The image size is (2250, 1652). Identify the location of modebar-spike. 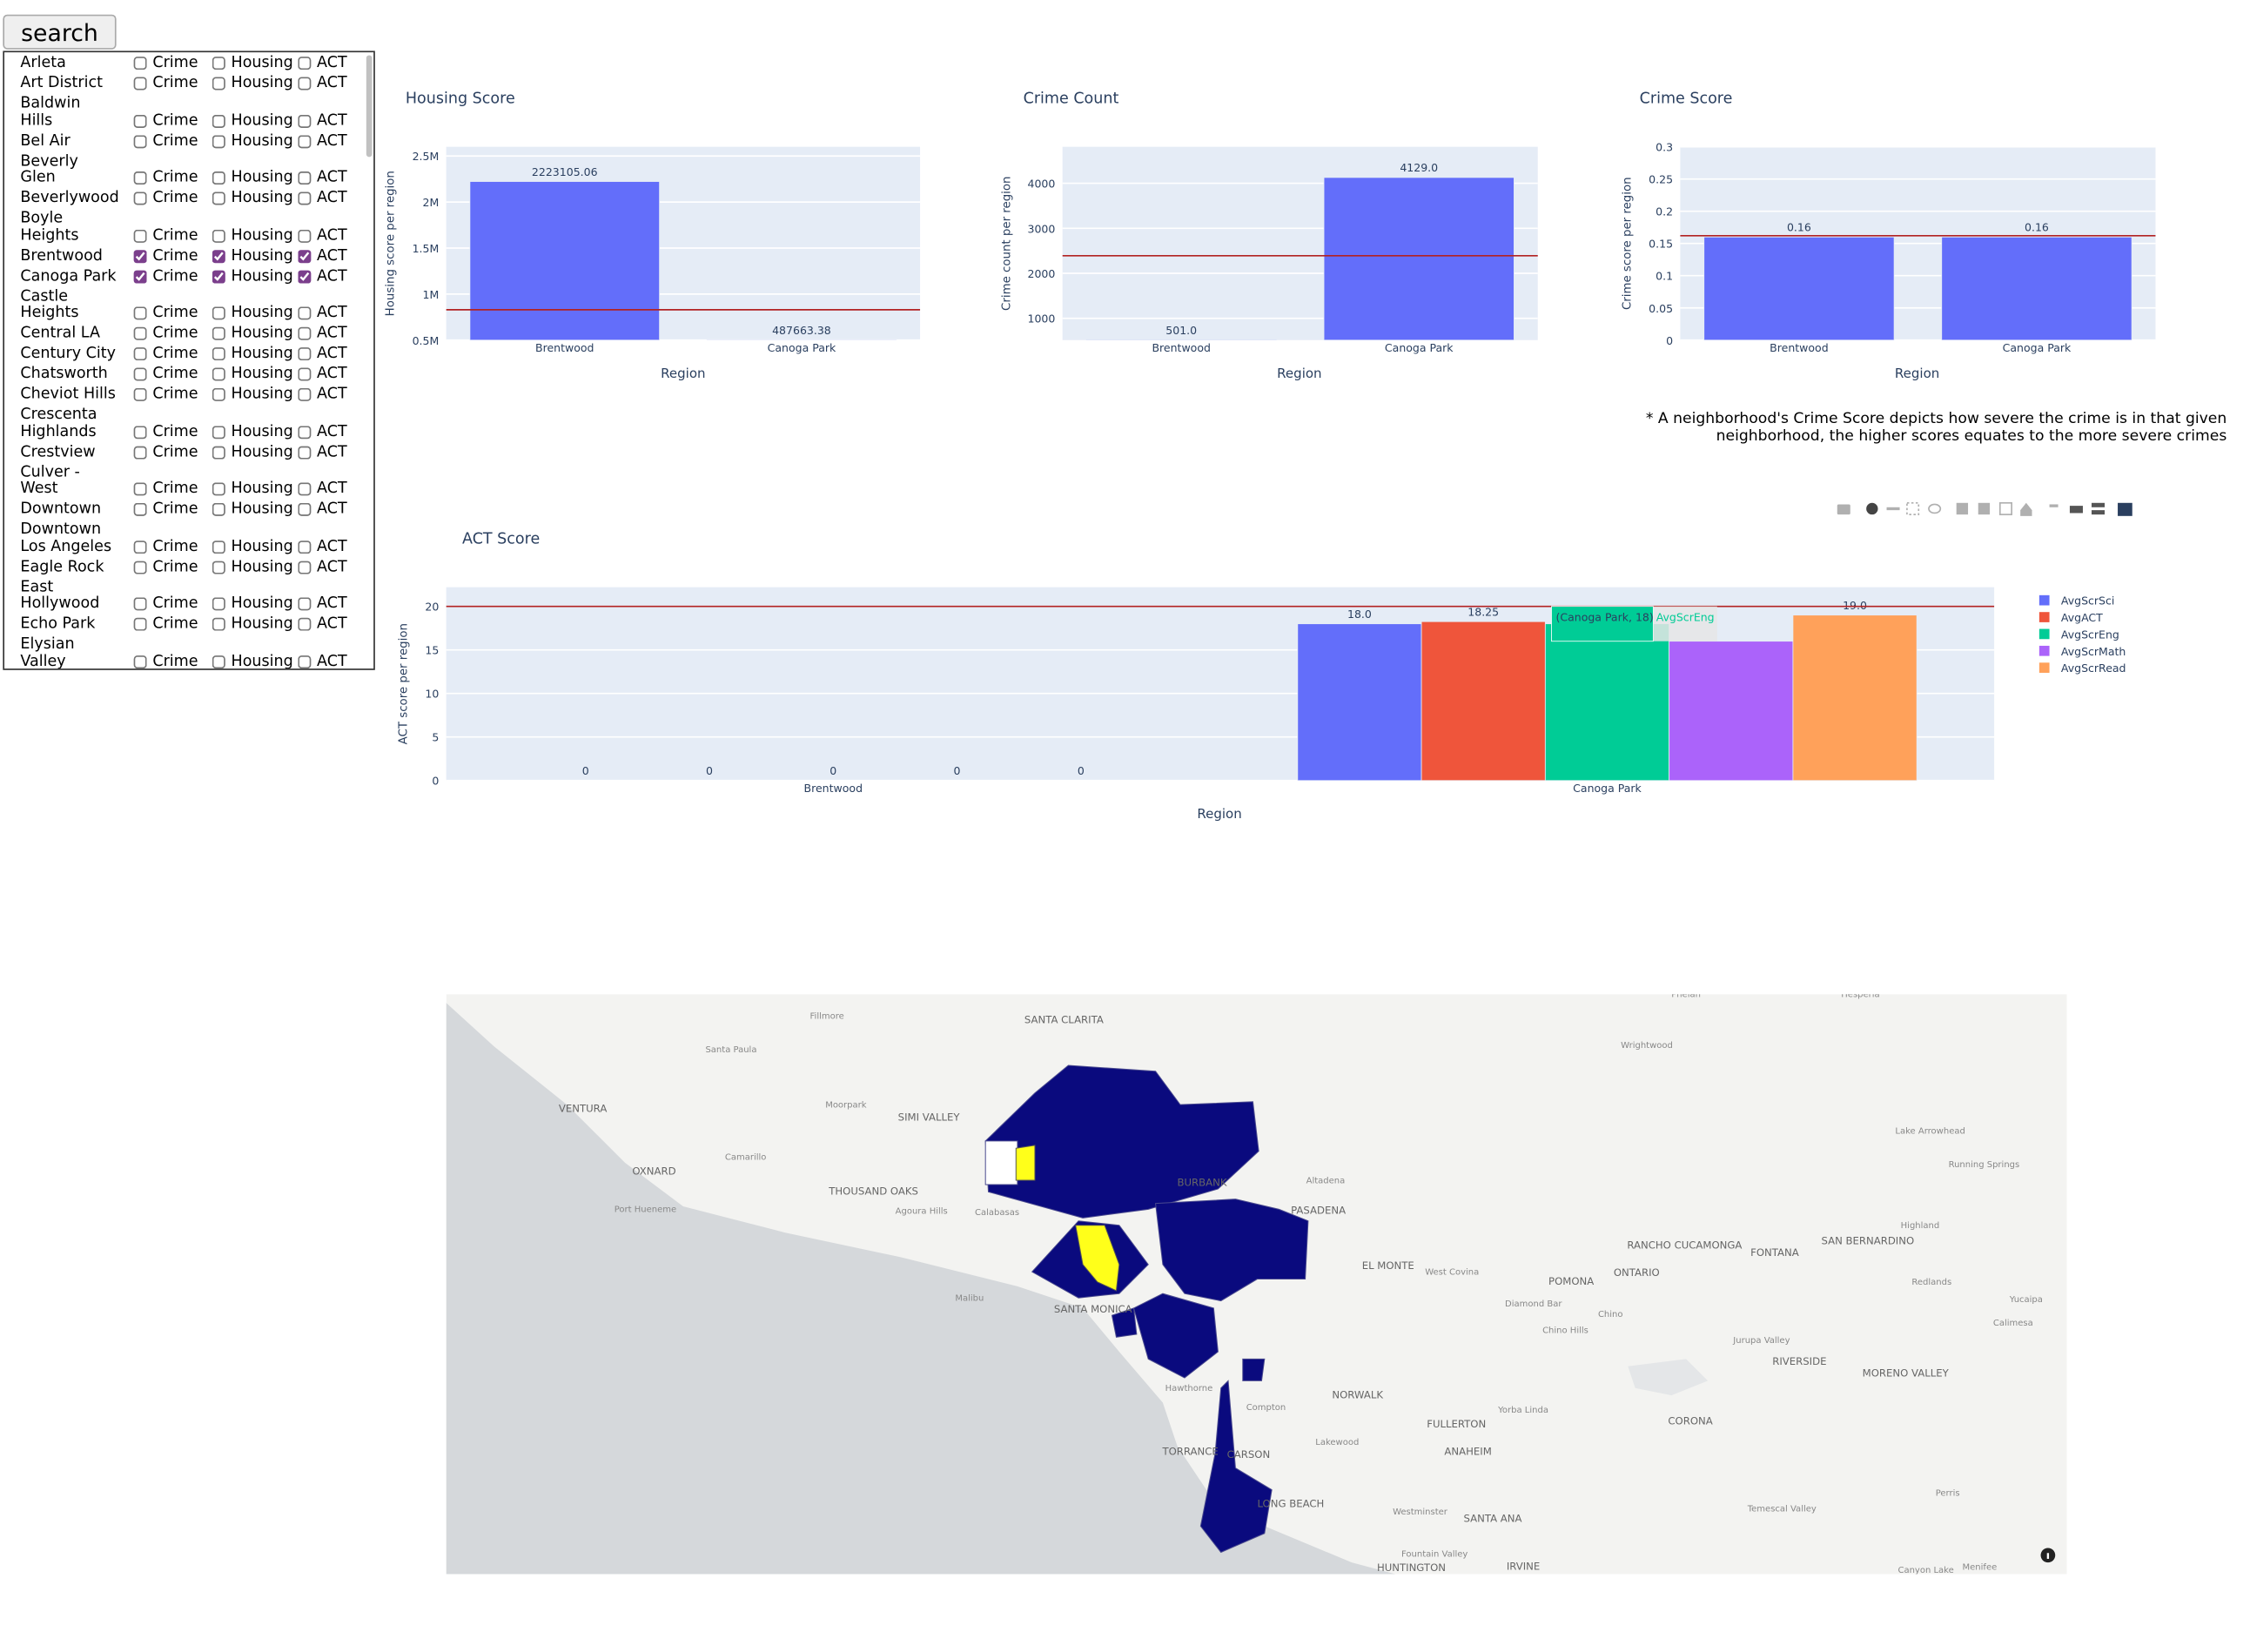
(2054, 506).